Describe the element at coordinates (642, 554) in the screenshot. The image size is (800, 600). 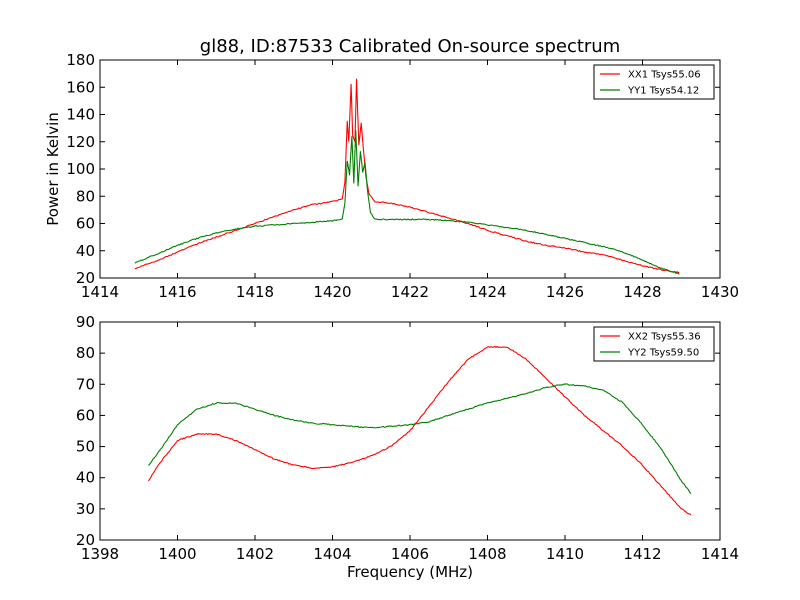
I see `x-tick-label: 1412` at that location.